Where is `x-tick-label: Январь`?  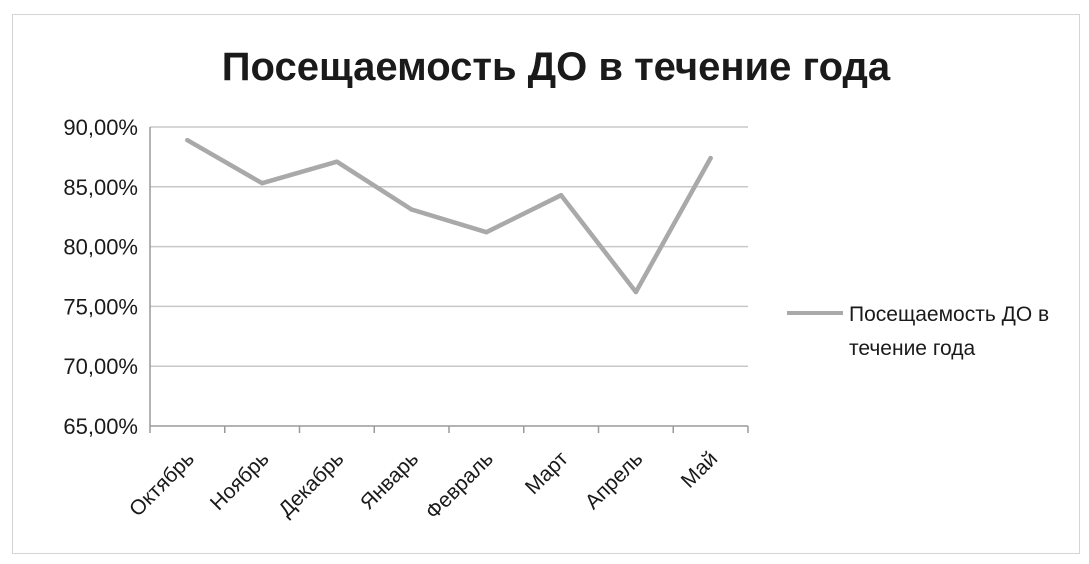
x-tick-label: Январь is located at coordinates (389, 480).